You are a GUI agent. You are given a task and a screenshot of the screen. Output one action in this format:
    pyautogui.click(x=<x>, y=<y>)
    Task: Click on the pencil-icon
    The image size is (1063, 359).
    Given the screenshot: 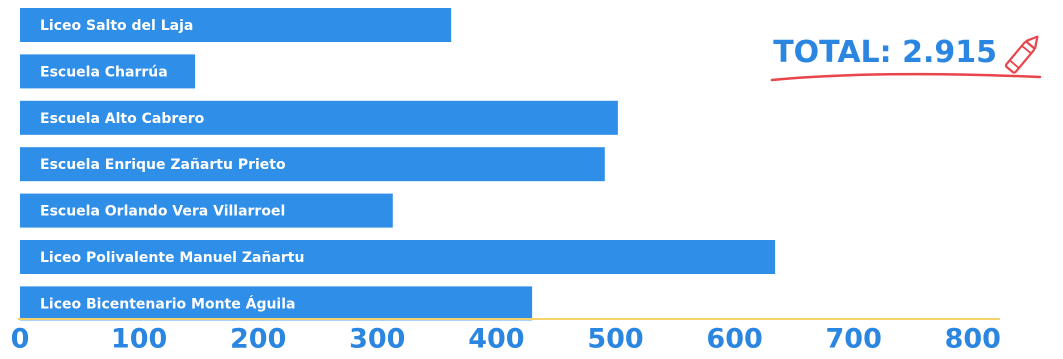 What is the action you would take?
    pyautogui.click(x=1021, y=54)
    